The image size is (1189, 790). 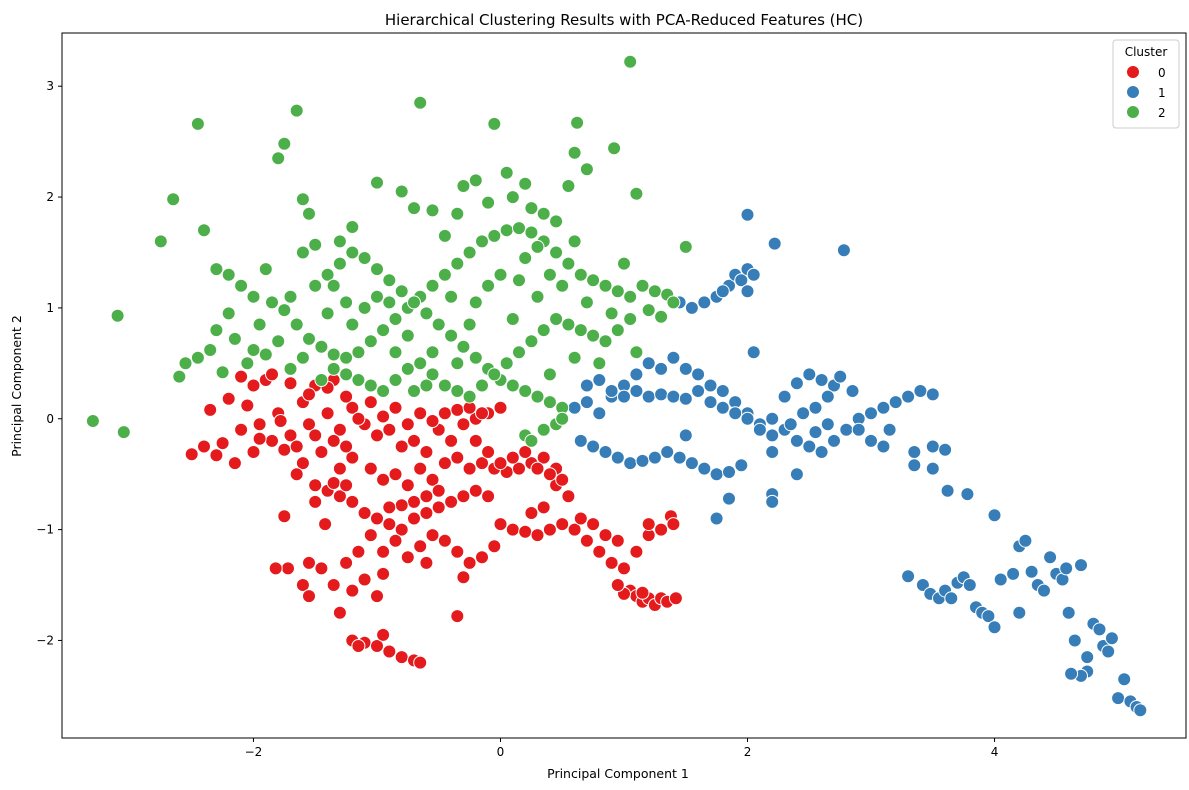 I want to click on y-tick-label: −2, so click(x=45, y=640).